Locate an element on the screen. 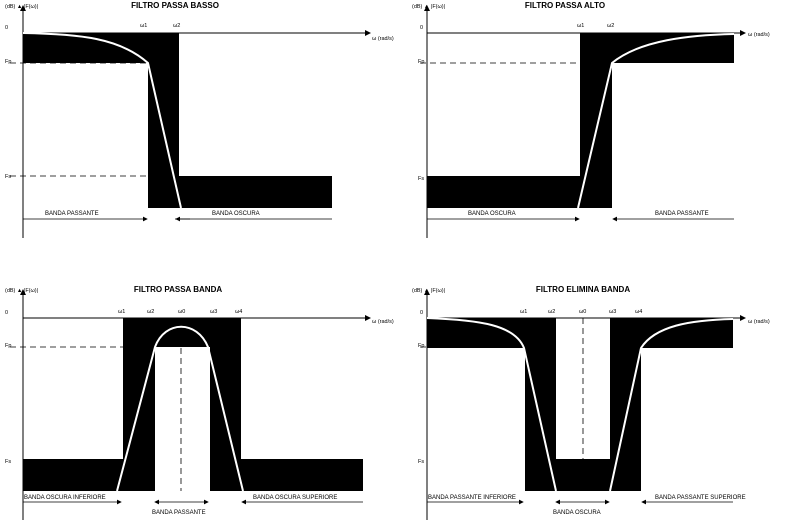 The height and width of the screenshot is (521, 803). bandpass-response-curve is located at coordinates (180, 408).